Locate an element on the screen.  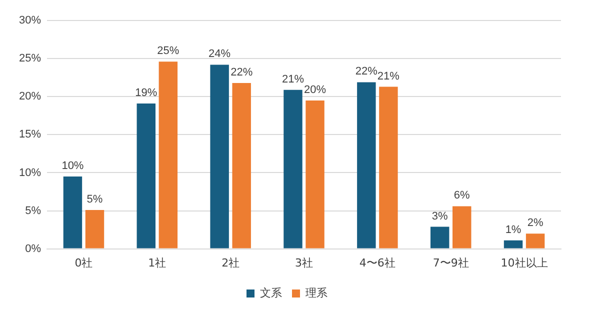
x-tick-label: 7〜9社 is located at coordinates (450, 263).